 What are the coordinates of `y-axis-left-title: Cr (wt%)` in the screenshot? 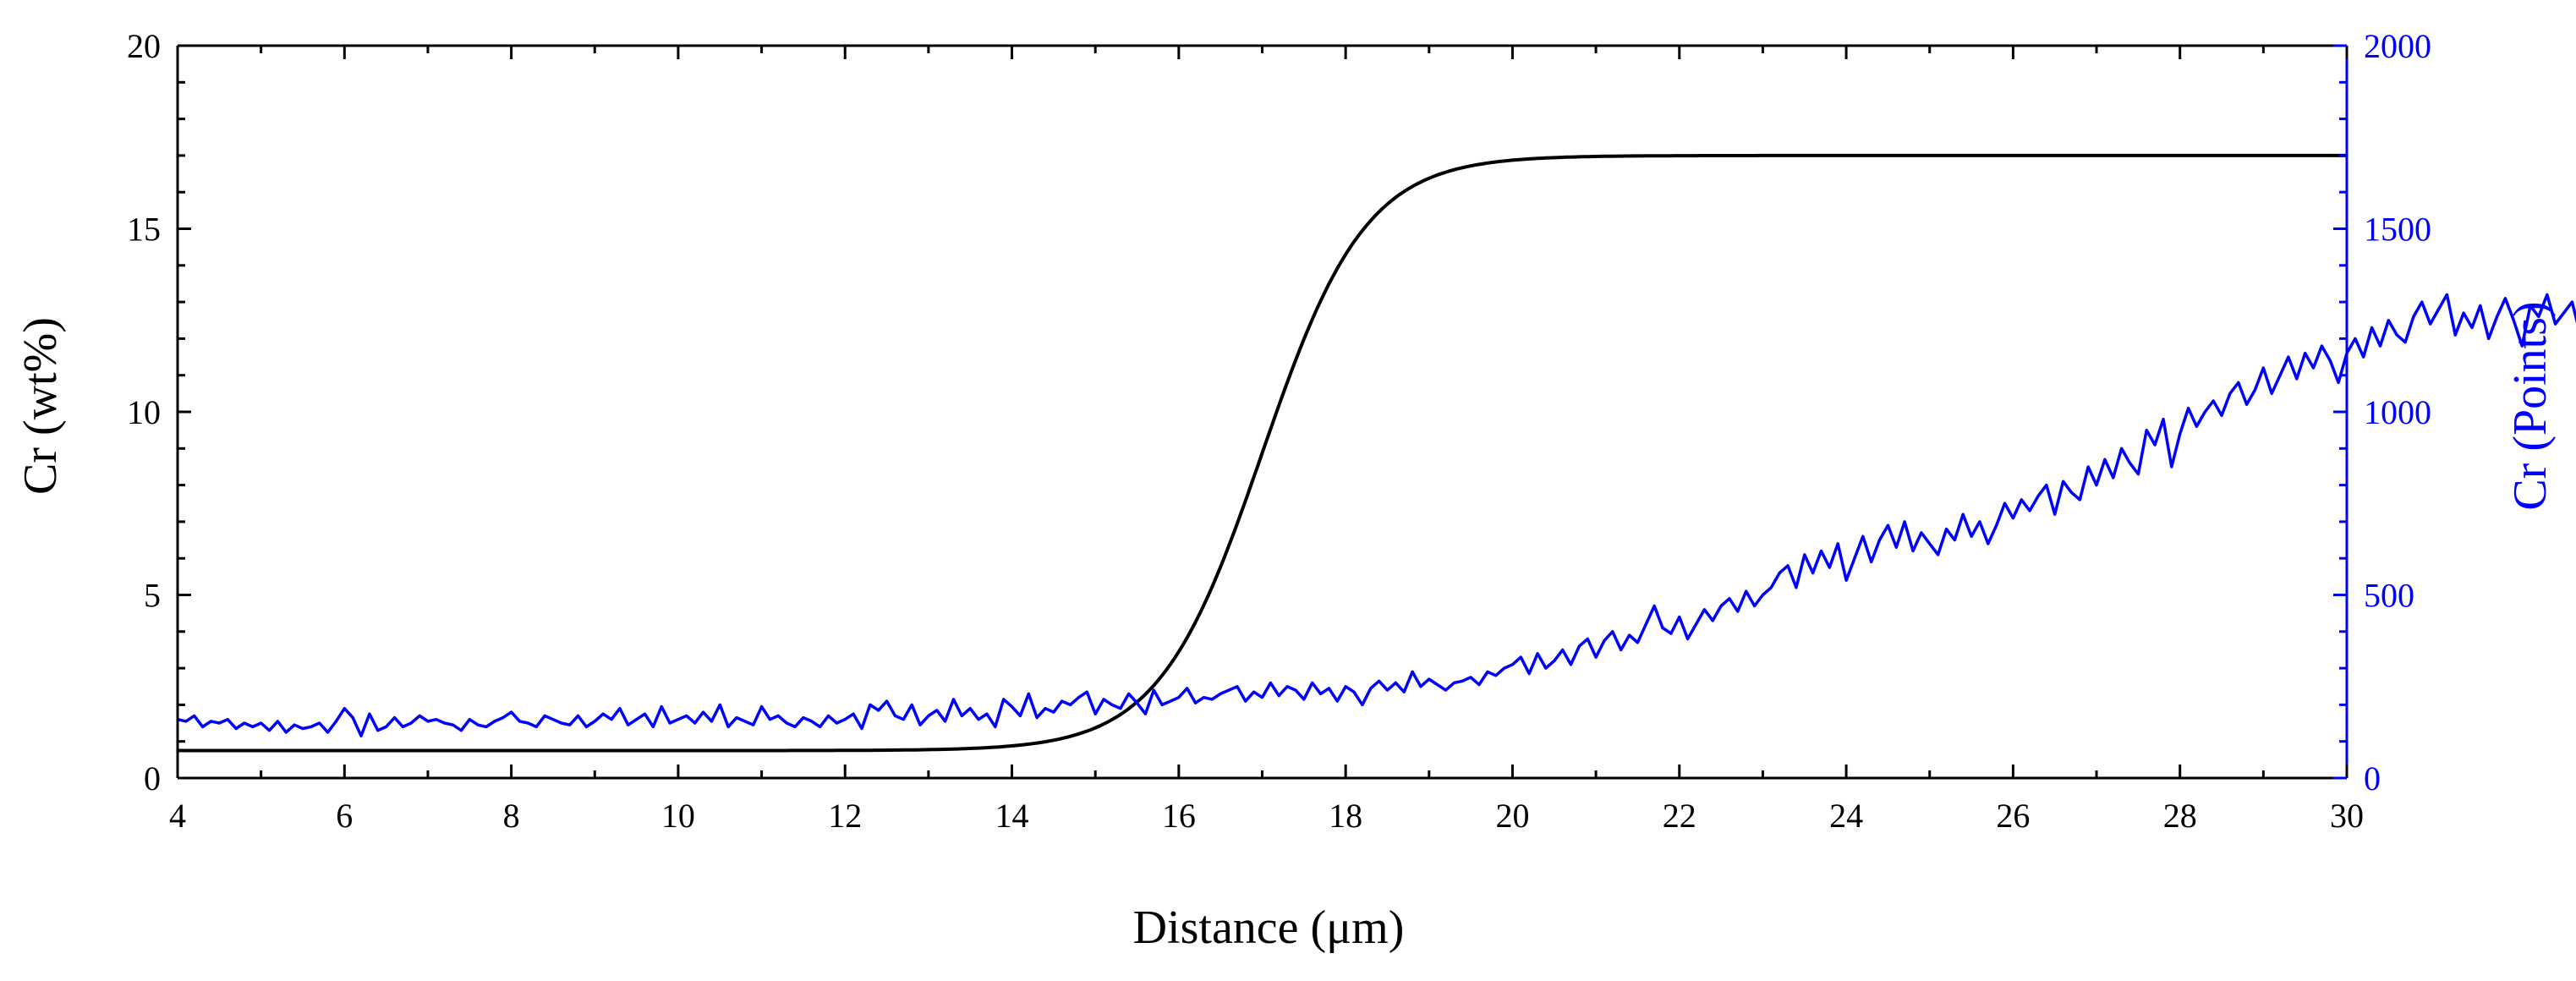 It's located at (40, 406).